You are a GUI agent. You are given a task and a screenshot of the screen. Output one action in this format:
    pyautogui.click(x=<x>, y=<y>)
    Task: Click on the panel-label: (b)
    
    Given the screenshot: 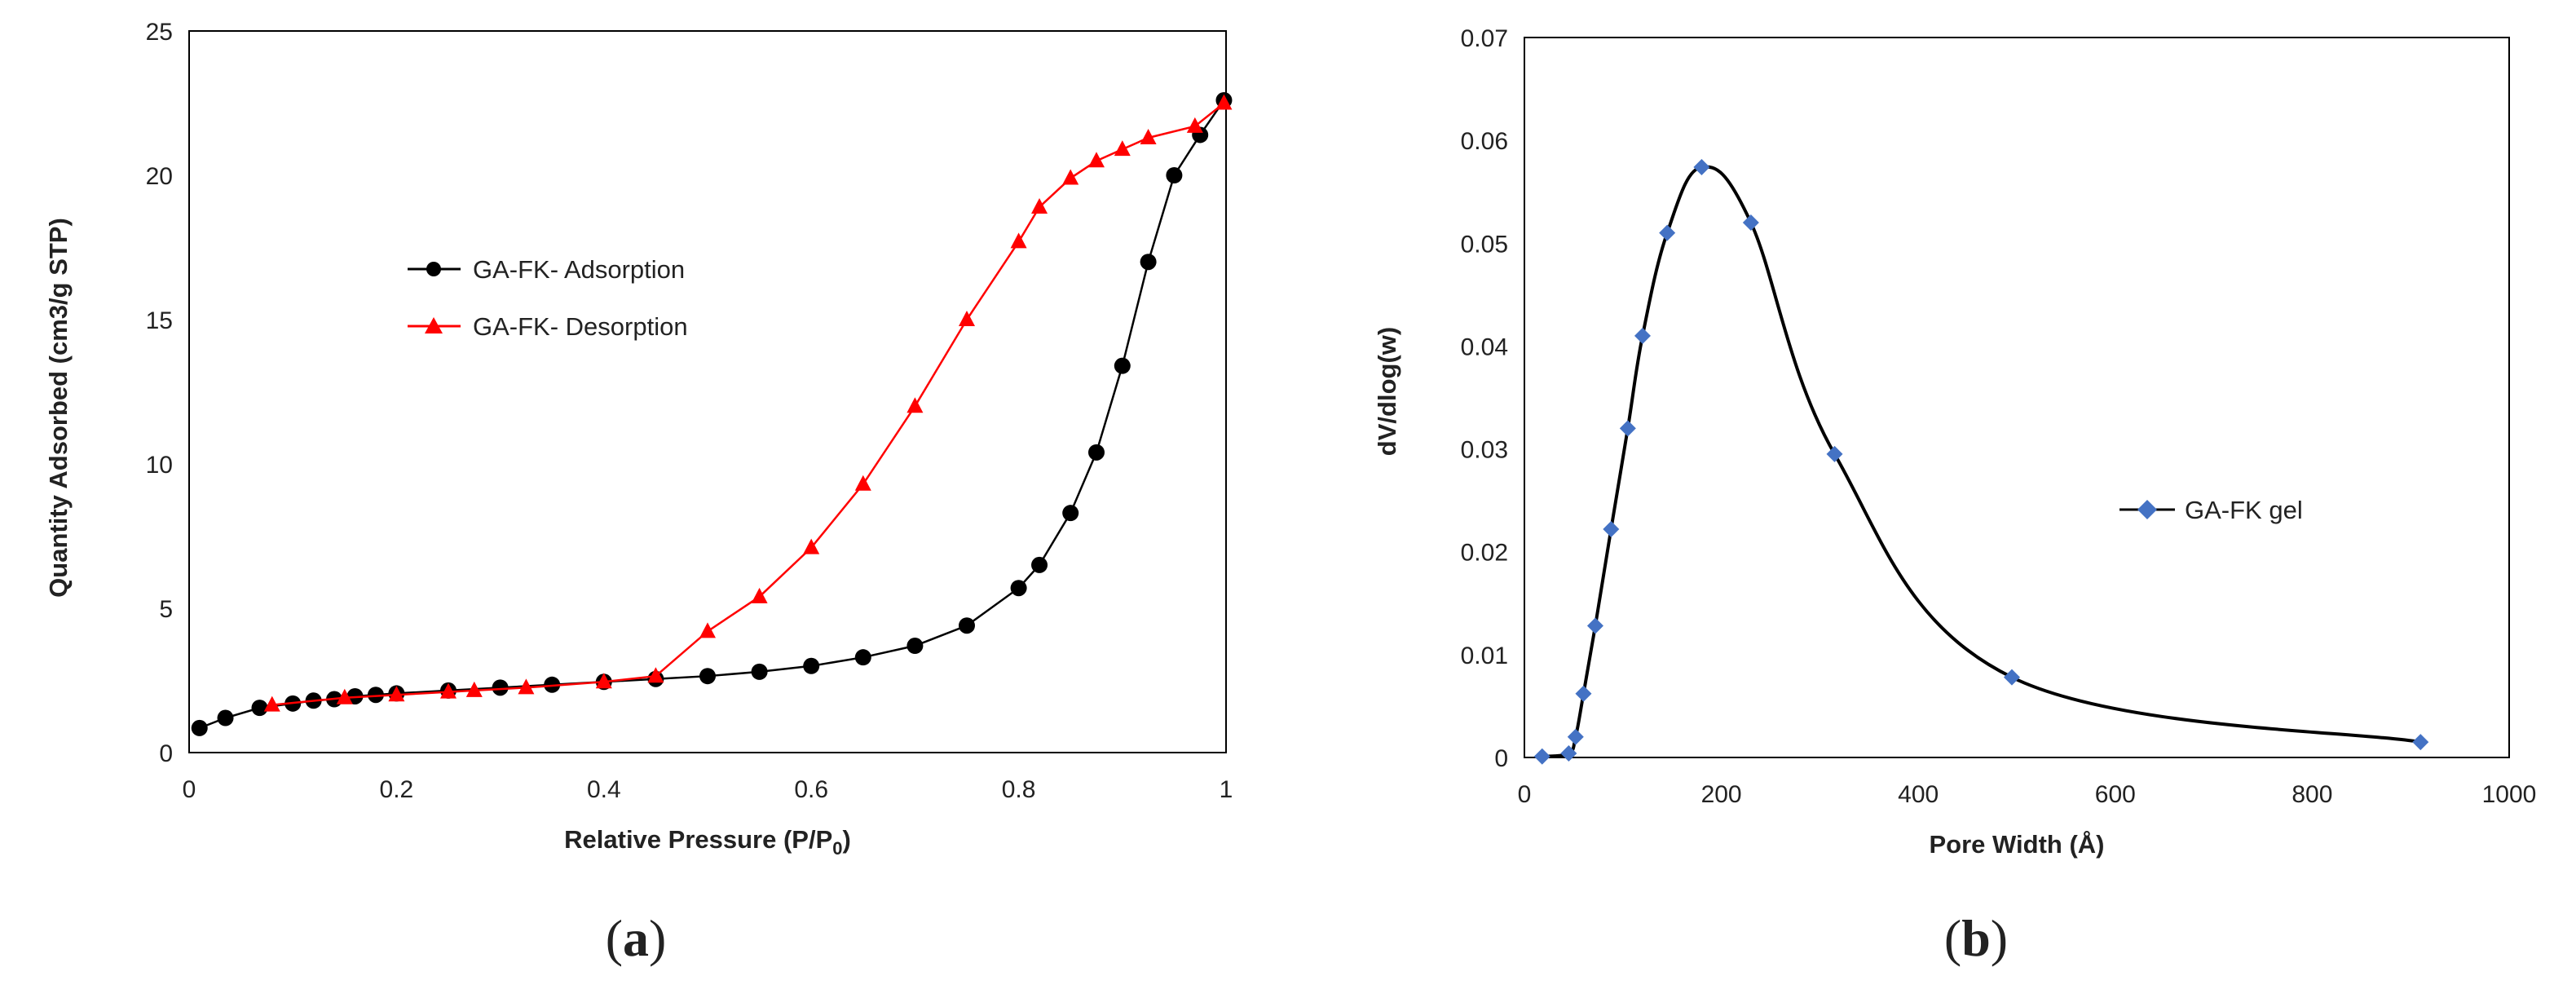 What is the action you would take?
    pyautogui.click(x=1976, y=938)
    